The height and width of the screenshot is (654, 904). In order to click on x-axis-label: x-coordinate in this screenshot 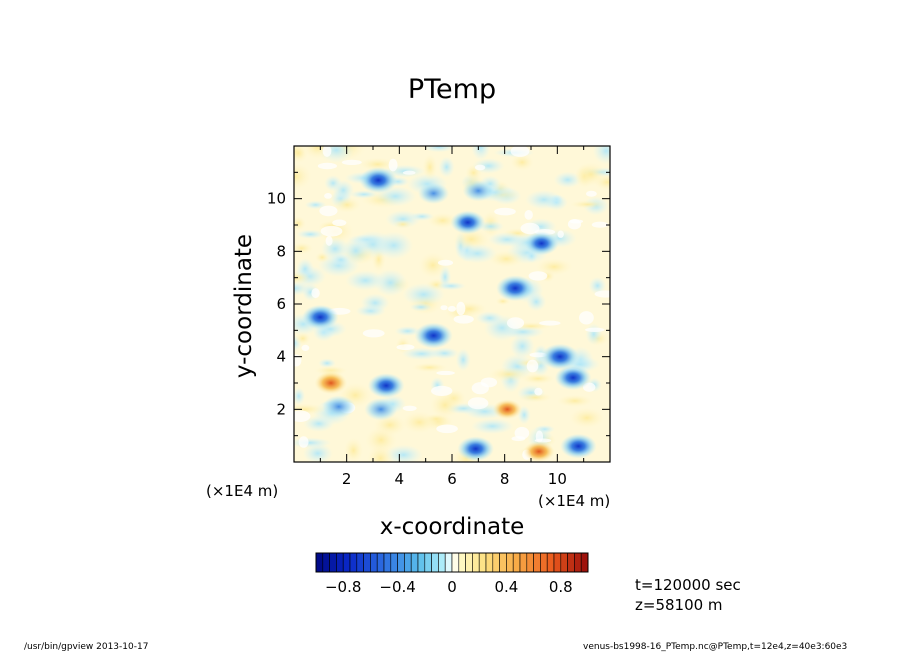, I will do `click(452, 527)`.